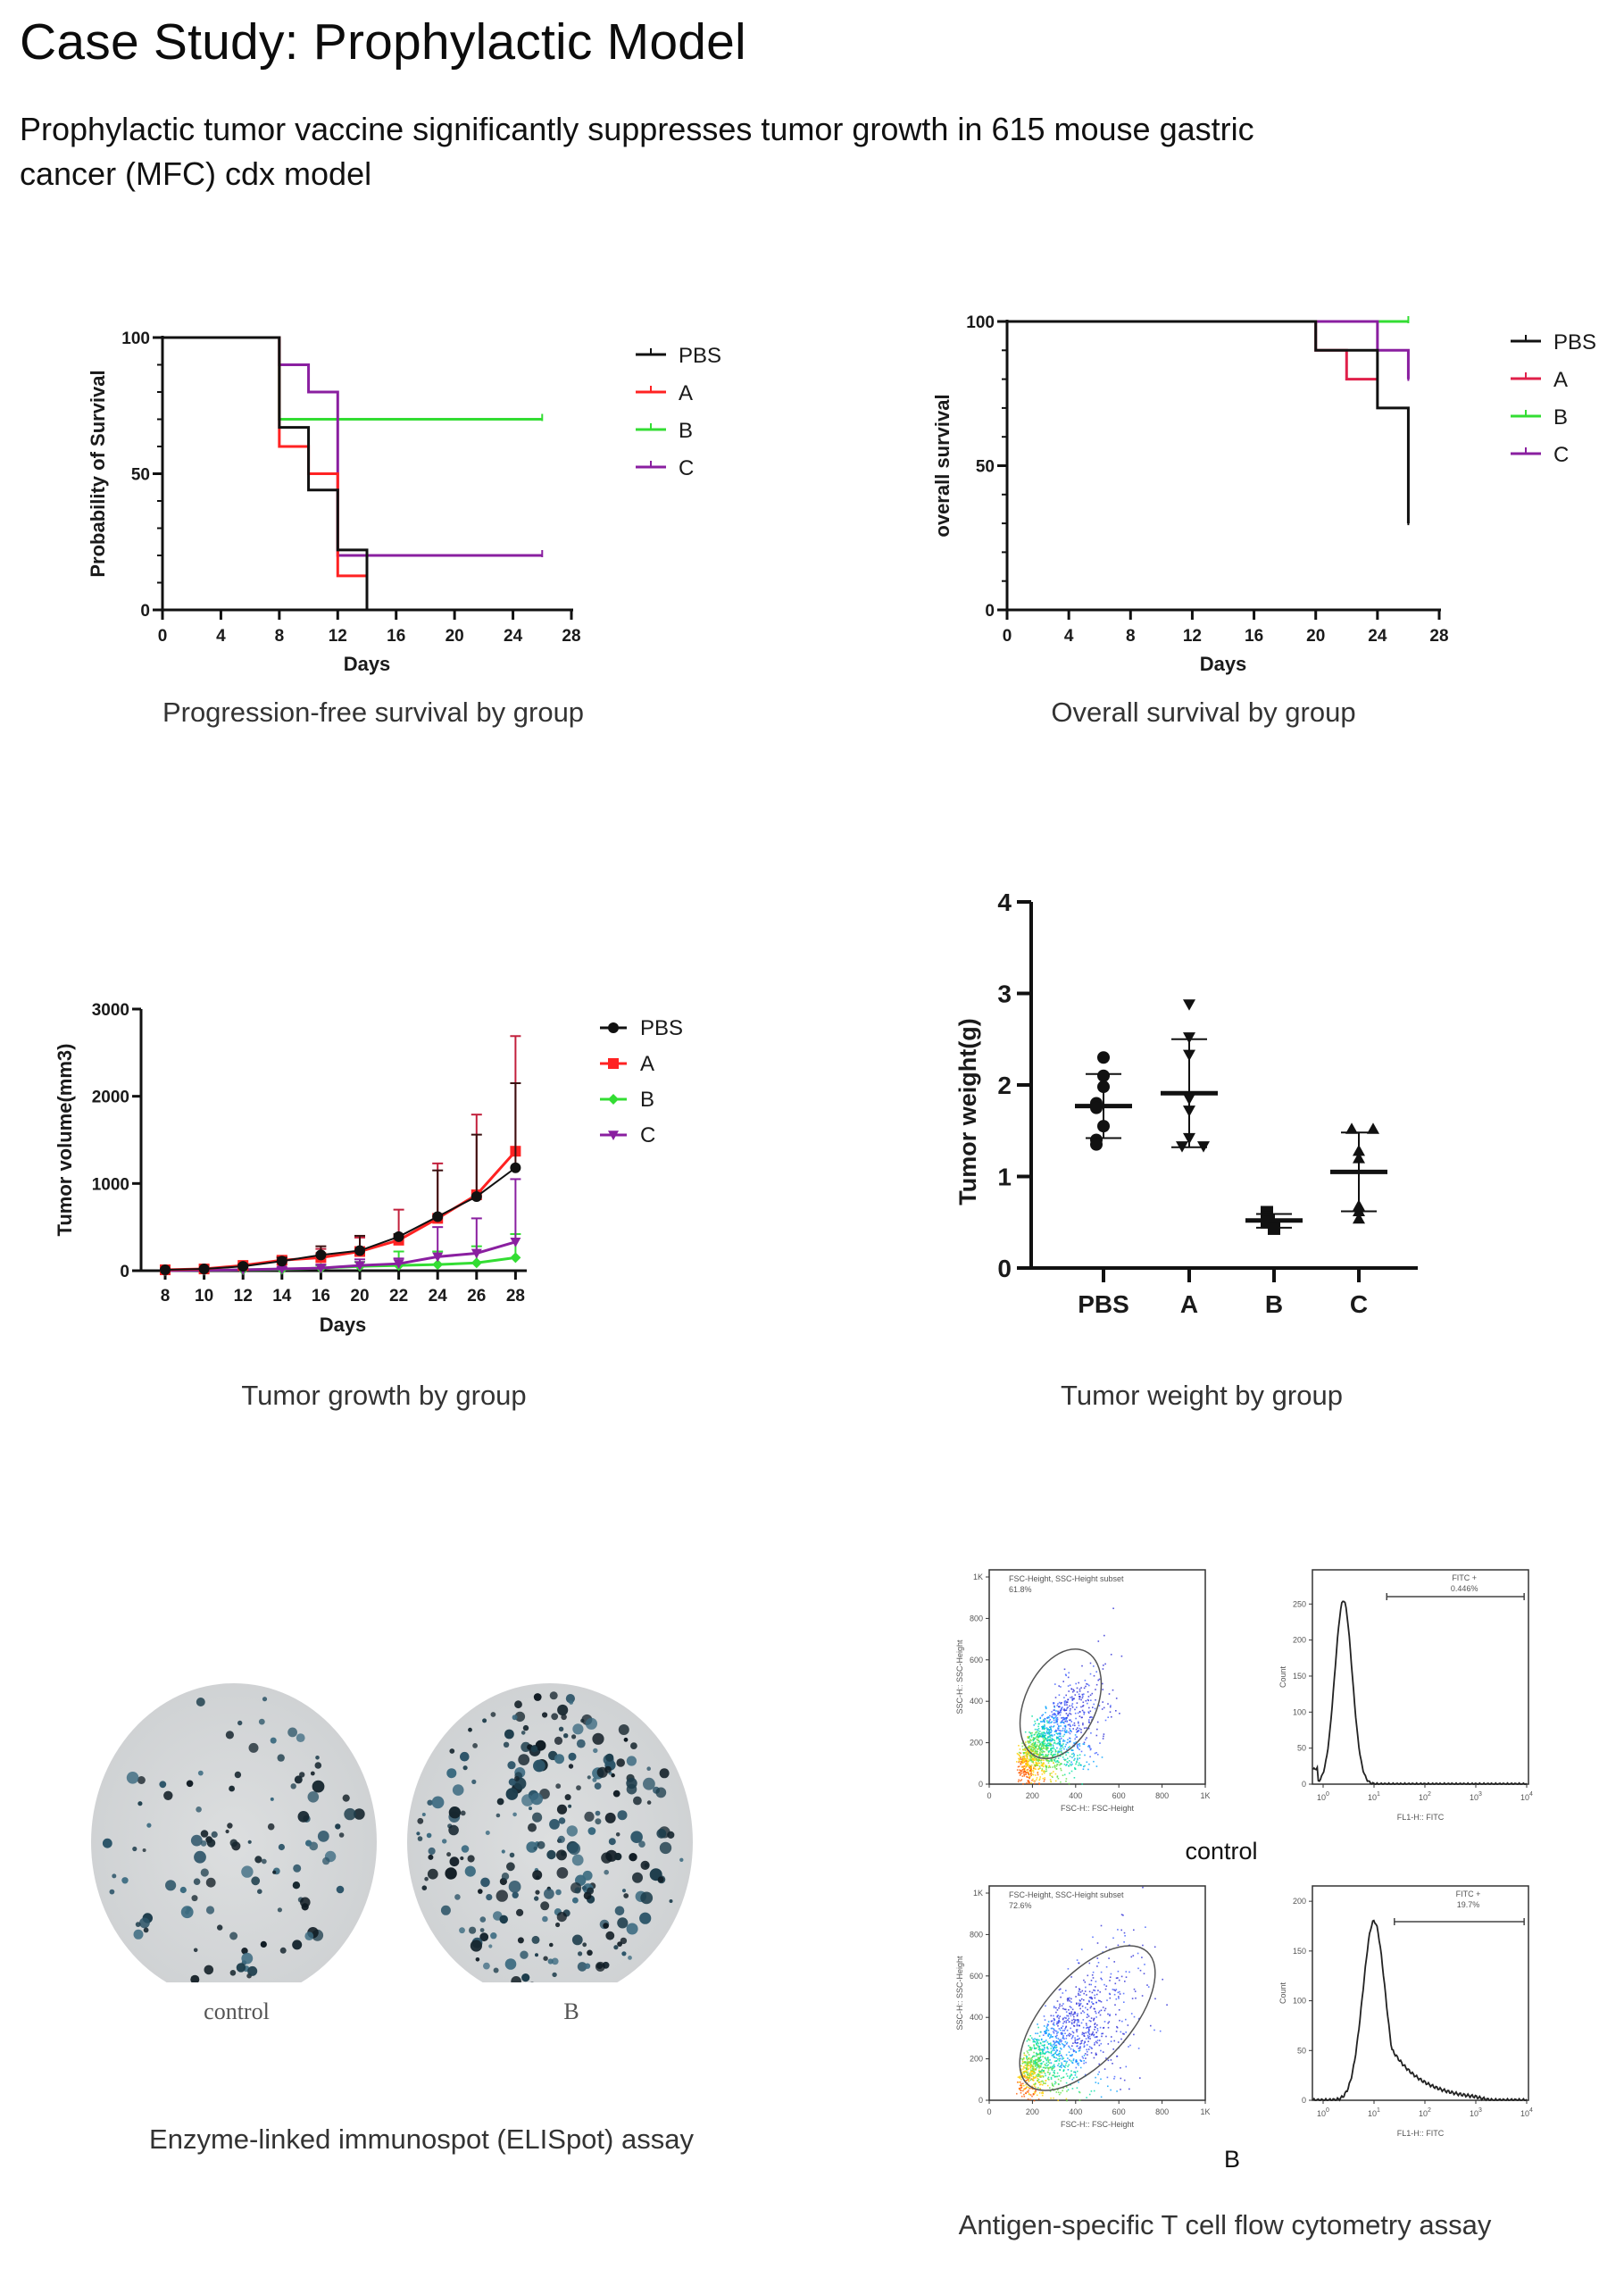 The width and height of the screenshot is (1624, 2286). What do you see at coordinates (1075, 1795) in the screenshot?
I see `x-tick-label: 400` at bounding box center [1075, 1795].